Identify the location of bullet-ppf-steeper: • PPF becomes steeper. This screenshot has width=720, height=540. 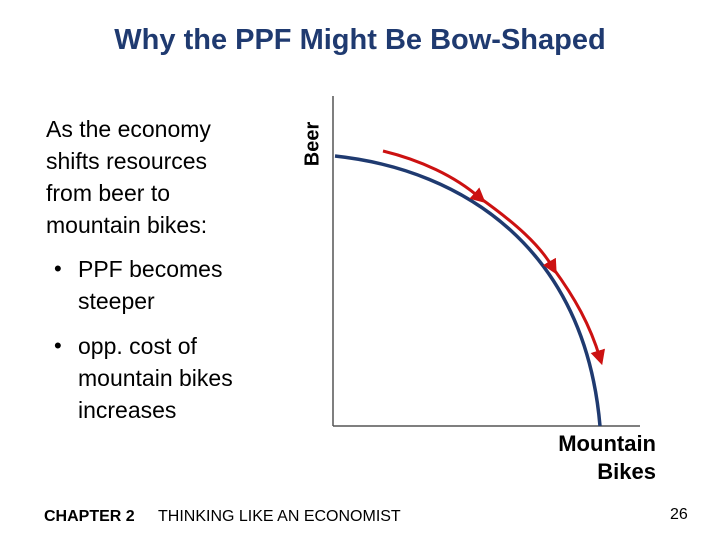
(169, 285).